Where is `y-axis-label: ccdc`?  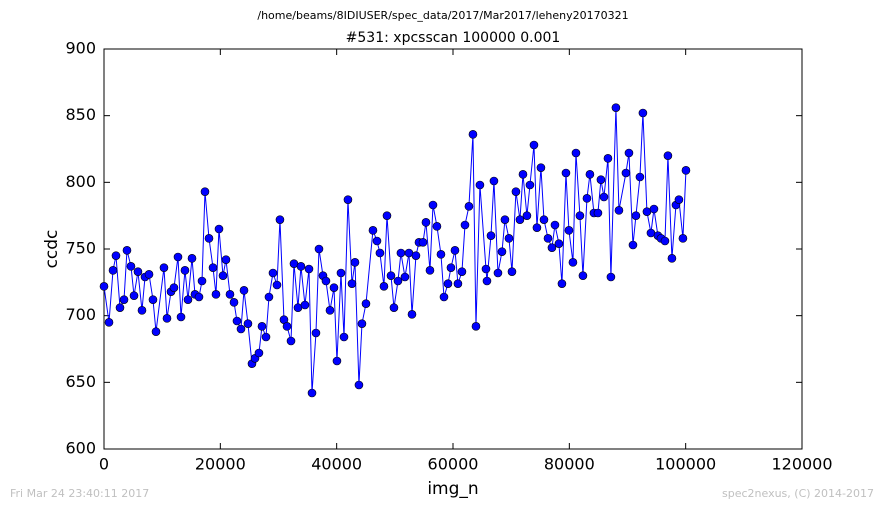 y-axis-label: ccdc is located at coordinates (52, 249).